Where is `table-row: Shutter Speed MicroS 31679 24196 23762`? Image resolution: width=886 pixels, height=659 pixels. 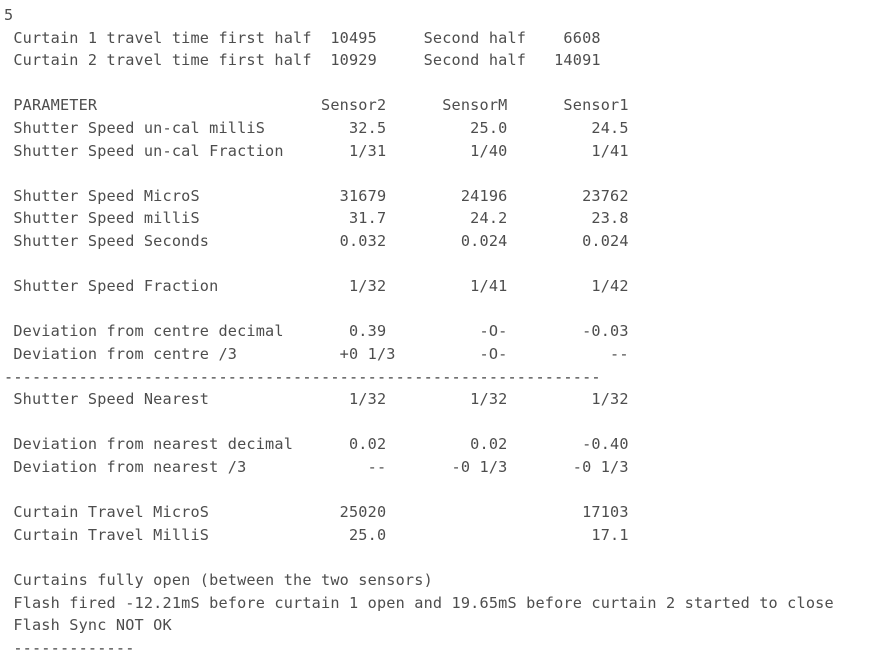
table-row: Shutter Speed MicroS 31679 24196 23762 is located at coordinates (316, 195).